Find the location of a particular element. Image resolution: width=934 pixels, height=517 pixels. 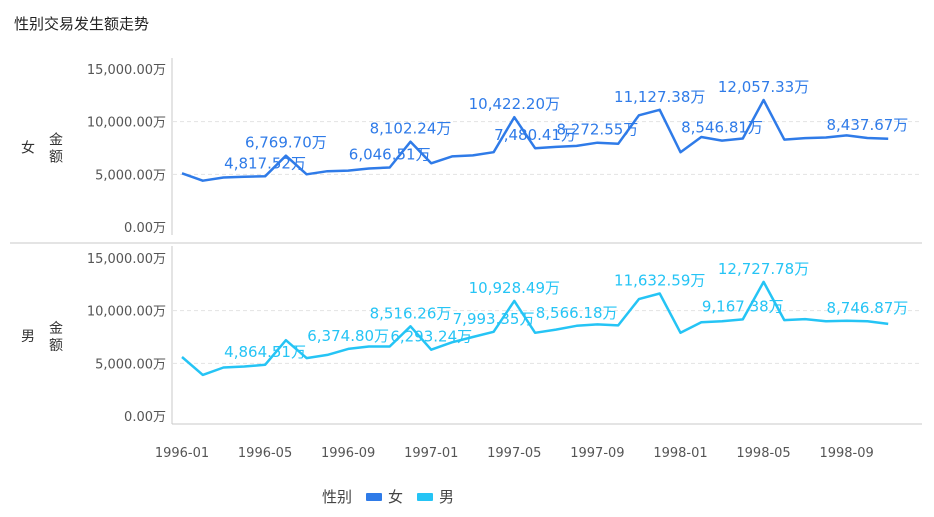

x-tick-label: 1996-09 is located at coordinates (348, 453).